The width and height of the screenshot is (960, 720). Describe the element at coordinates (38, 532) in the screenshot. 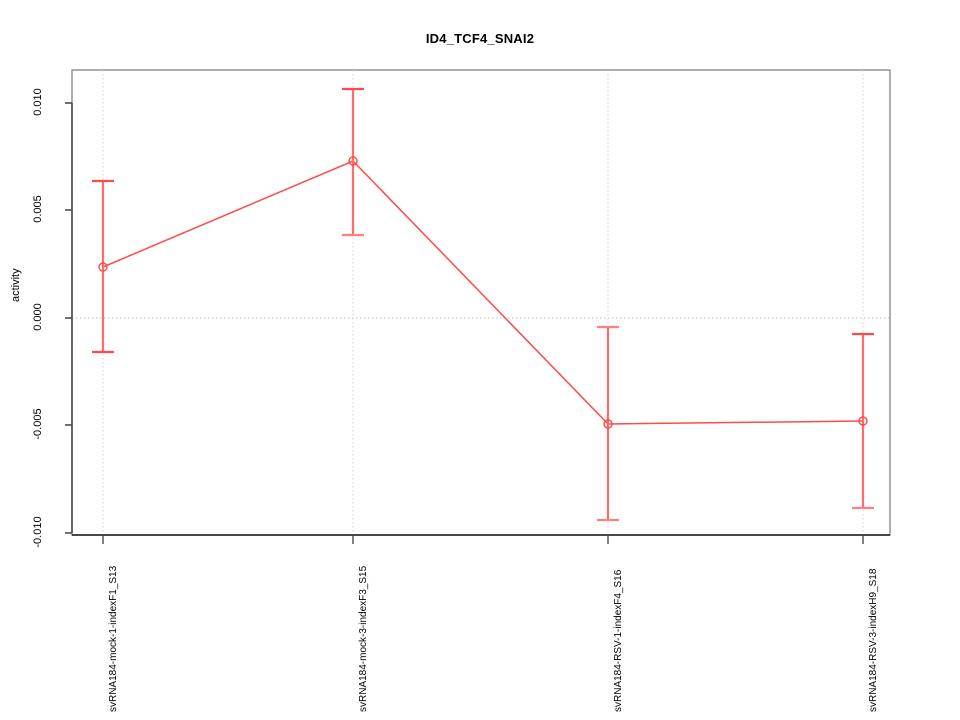

I see `y-tick-label-4: -0.010` at that location.